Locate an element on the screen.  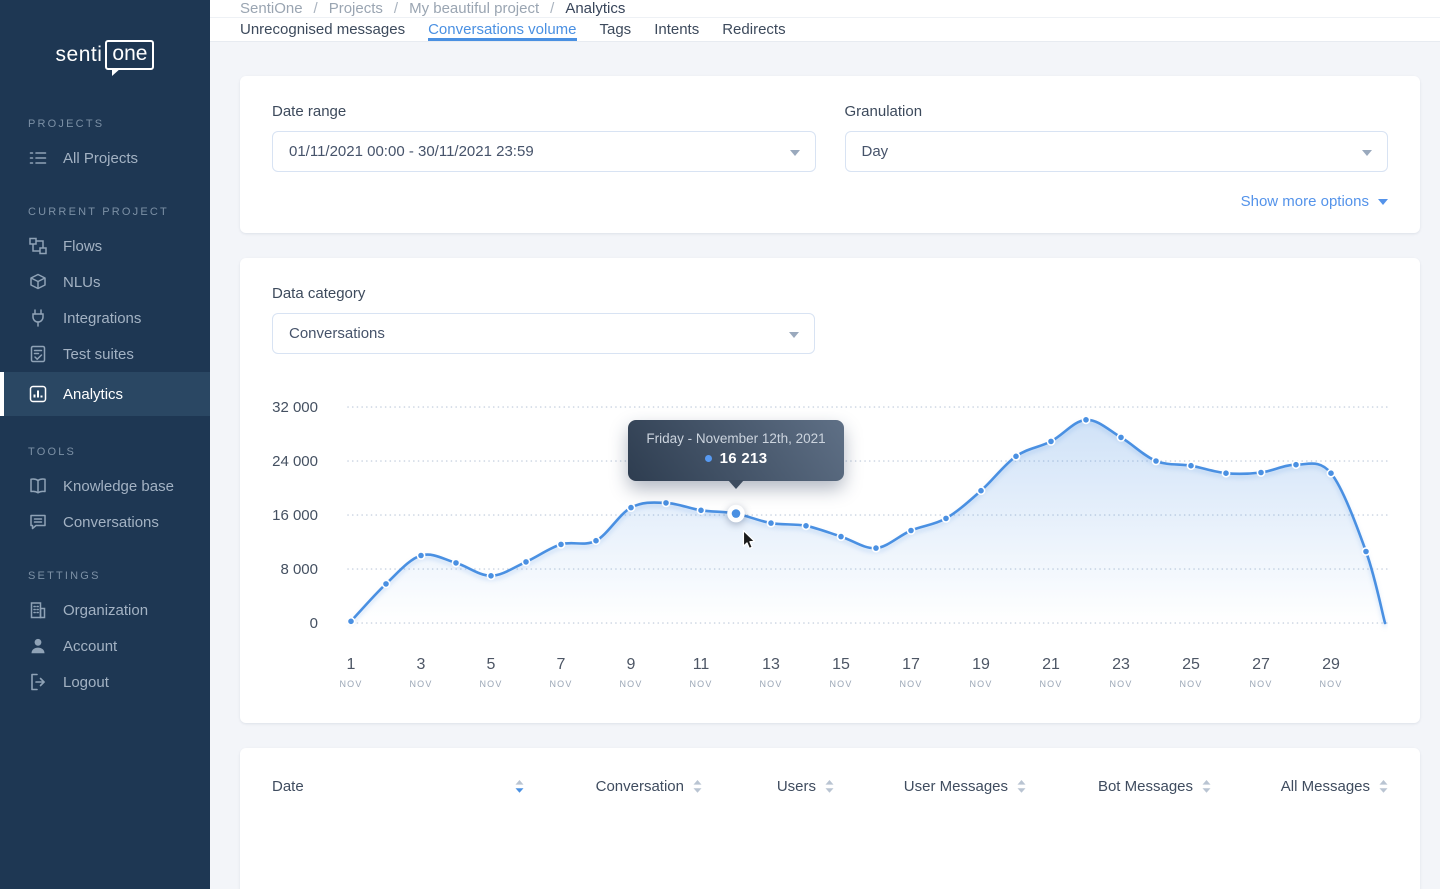
nlus-icon is located at coordinates (38, 282).